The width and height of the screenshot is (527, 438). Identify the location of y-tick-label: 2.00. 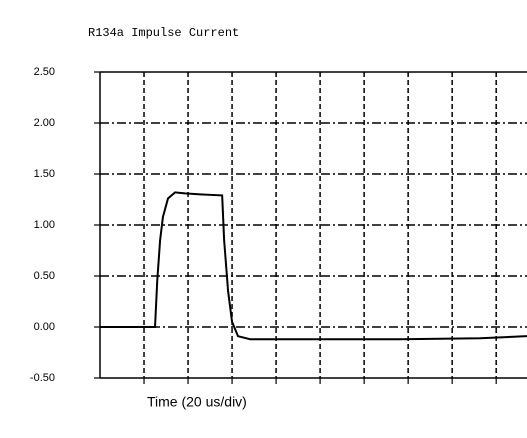
(44, 123).